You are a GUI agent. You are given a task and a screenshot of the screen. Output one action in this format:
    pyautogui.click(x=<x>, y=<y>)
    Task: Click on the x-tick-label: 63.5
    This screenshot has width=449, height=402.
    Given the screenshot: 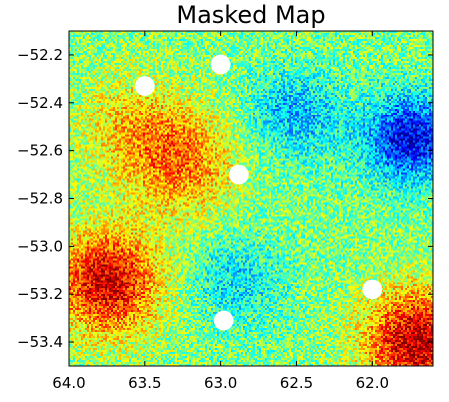 What is the action you would take?
    pyautogui.click(x=144, y=383)
    